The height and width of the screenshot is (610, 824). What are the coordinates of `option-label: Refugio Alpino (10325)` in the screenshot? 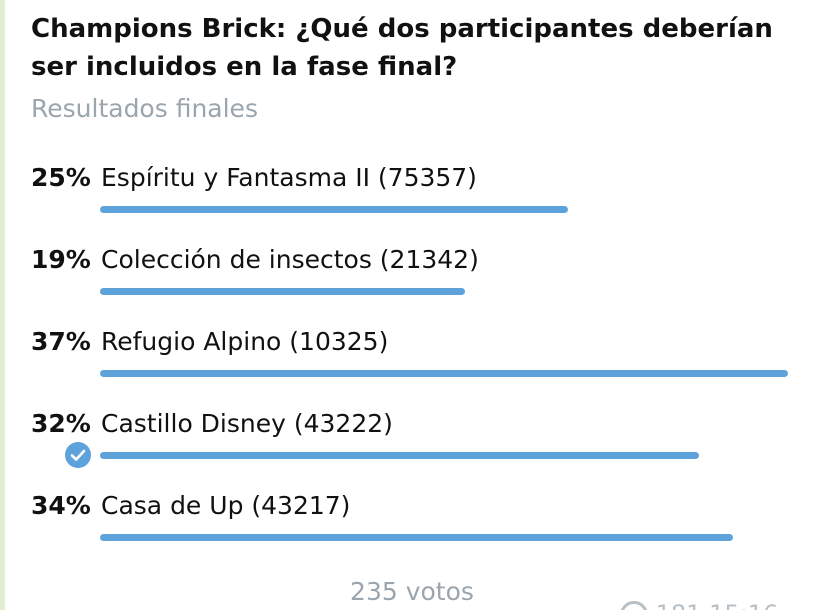 It's located at (245, 341).